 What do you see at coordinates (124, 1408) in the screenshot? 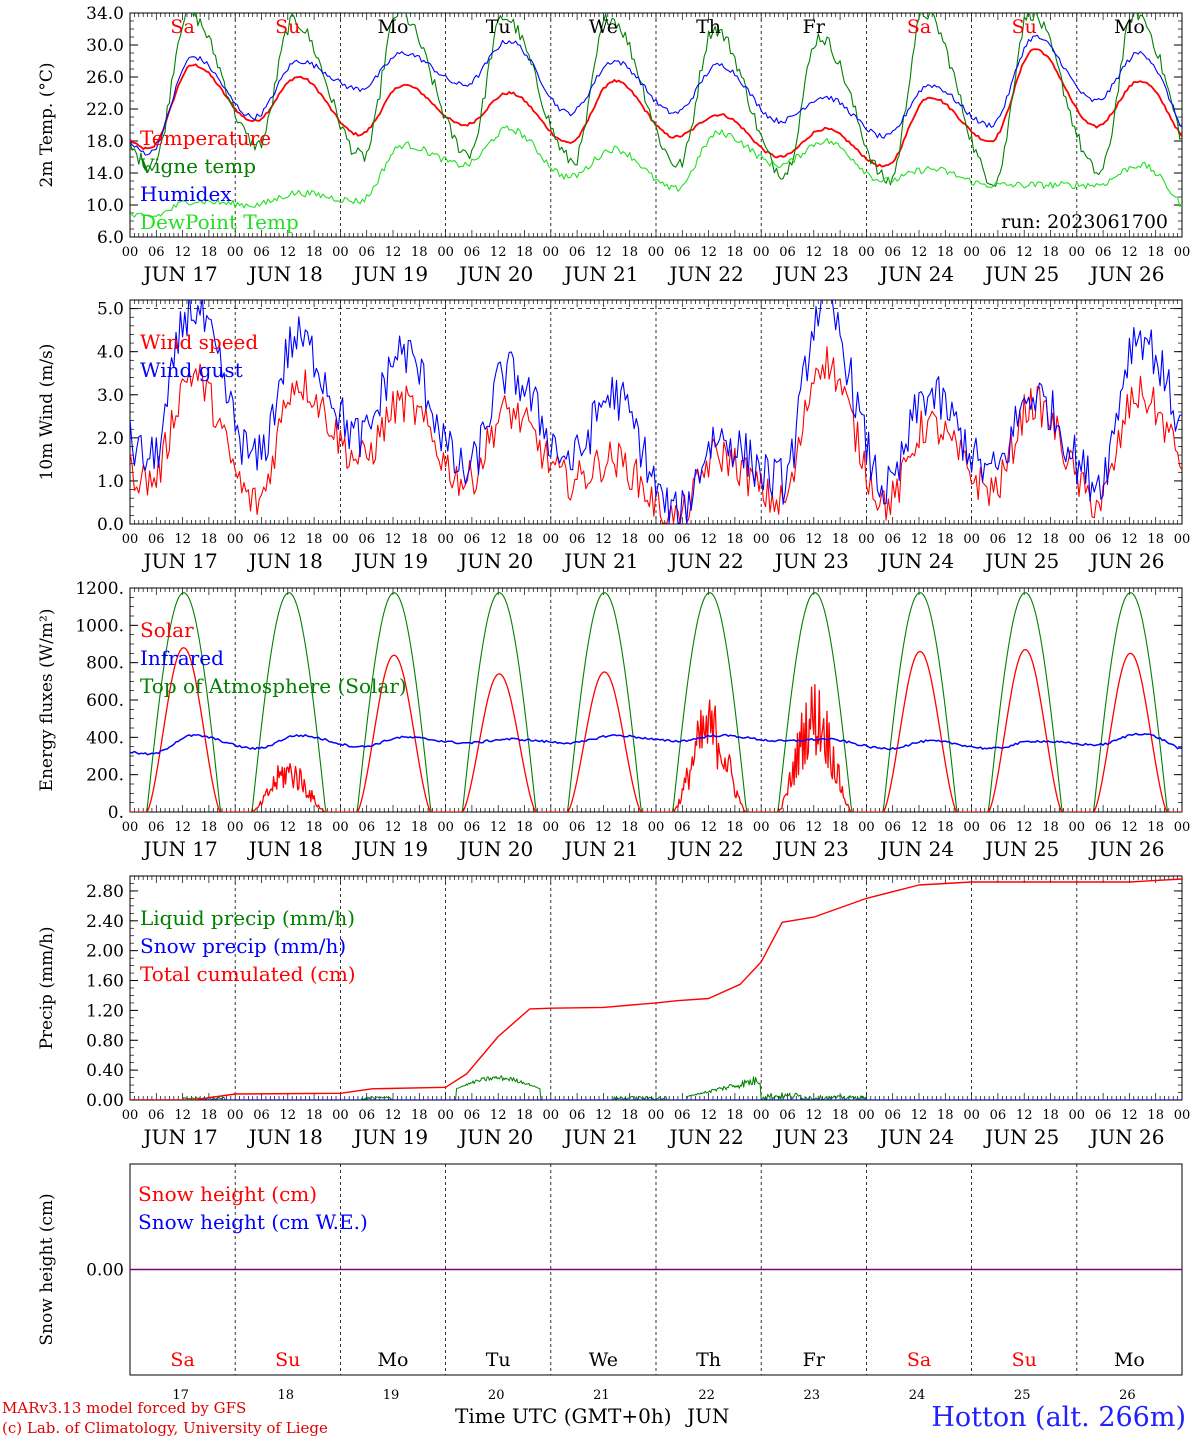
I see `model-credit: MARv3.13 model forced by GFS` at bounding box center [124, 1408].